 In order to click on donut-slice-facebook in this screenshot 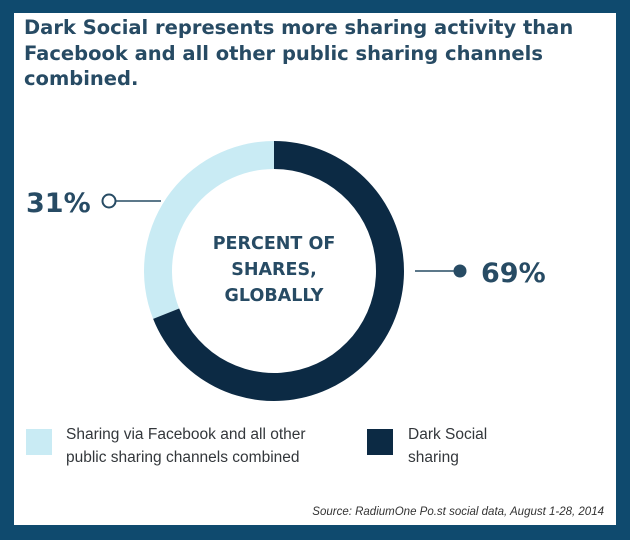, I will do `click(208, 230)`.